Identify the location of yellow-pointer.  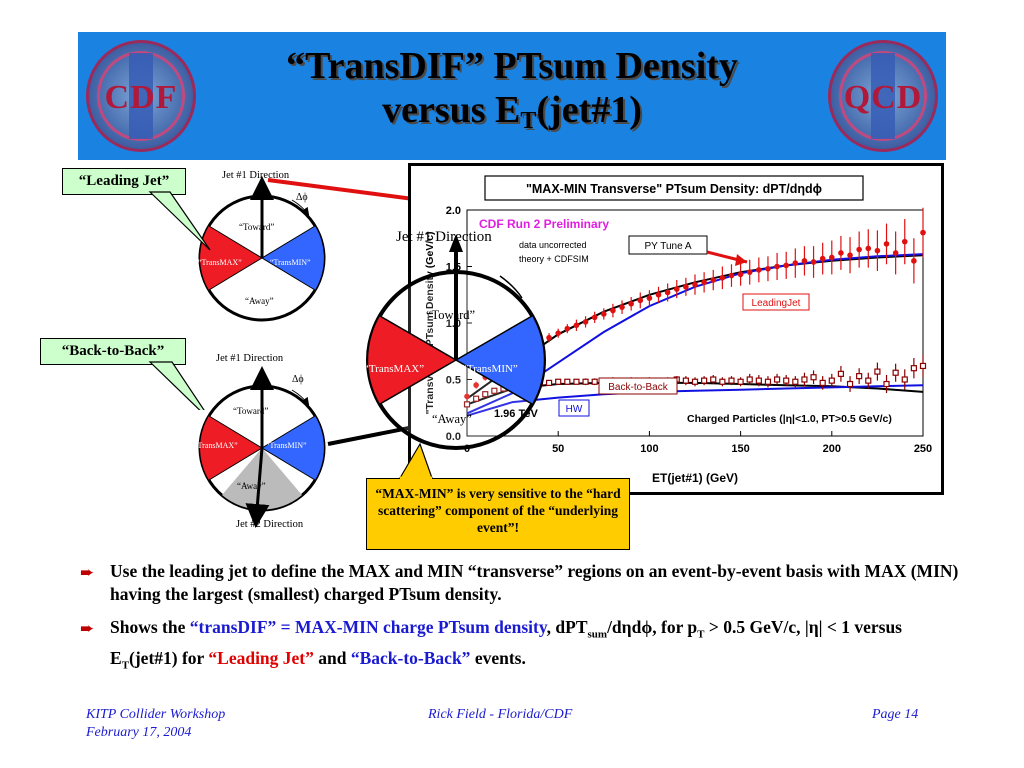
(415, 461).